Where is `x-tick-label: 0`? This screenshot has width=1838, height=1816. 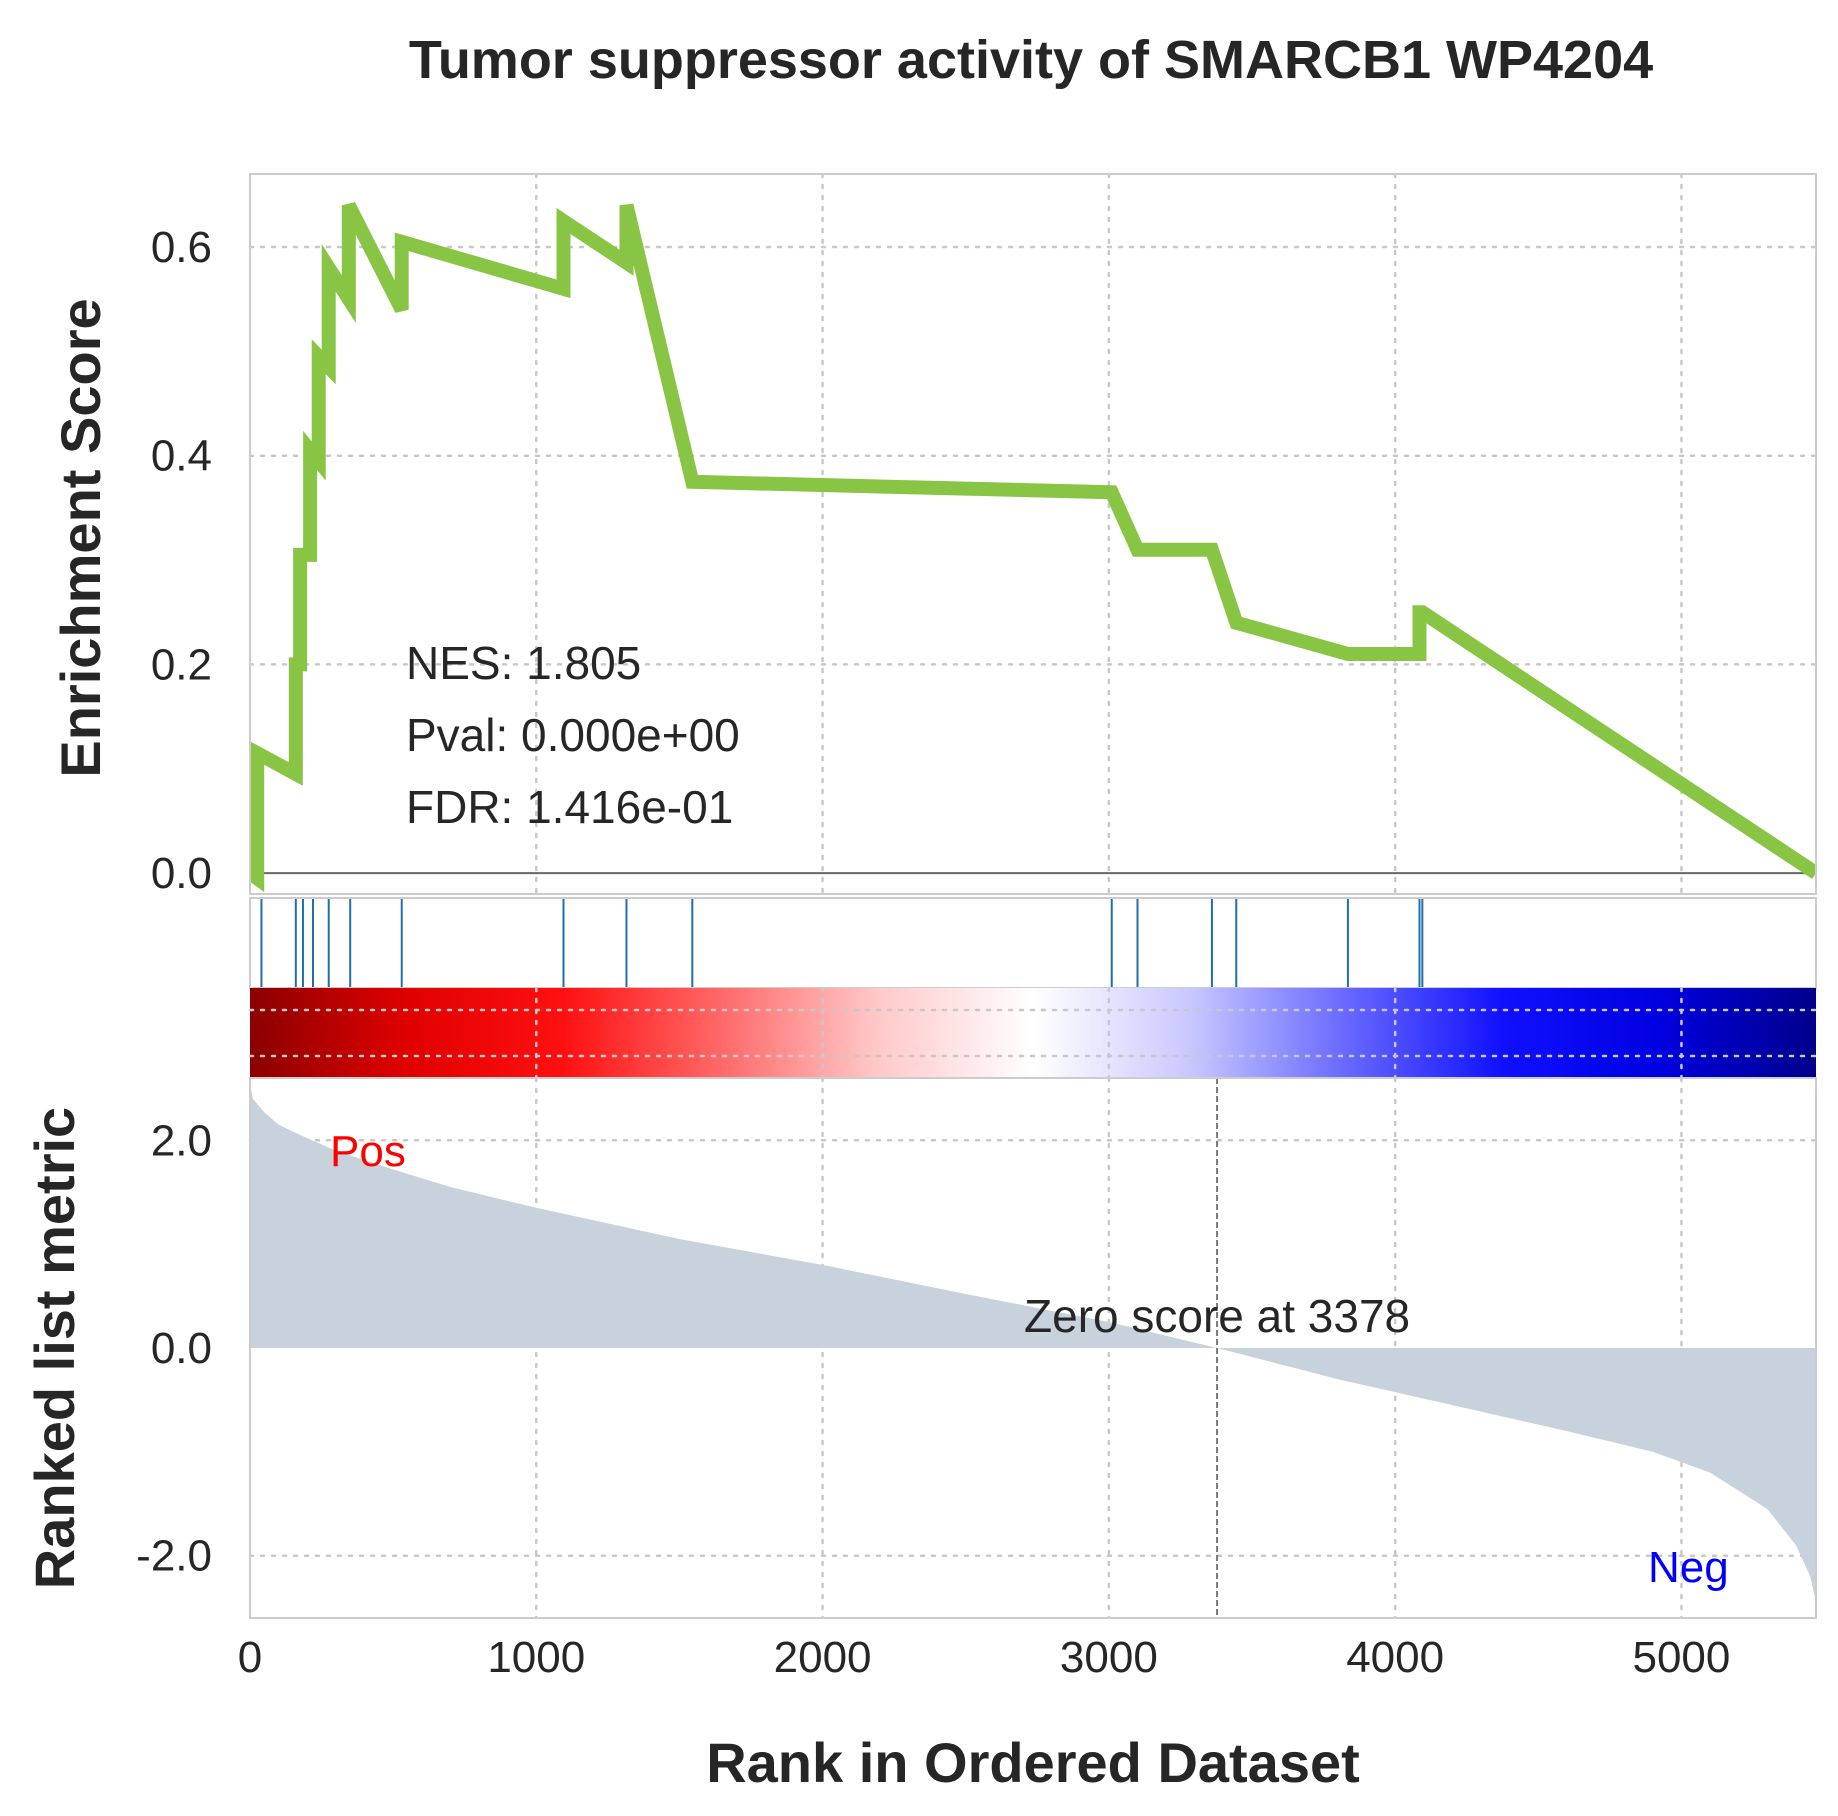
x-tick-label: 0 is located at coordinates (250, 1657).